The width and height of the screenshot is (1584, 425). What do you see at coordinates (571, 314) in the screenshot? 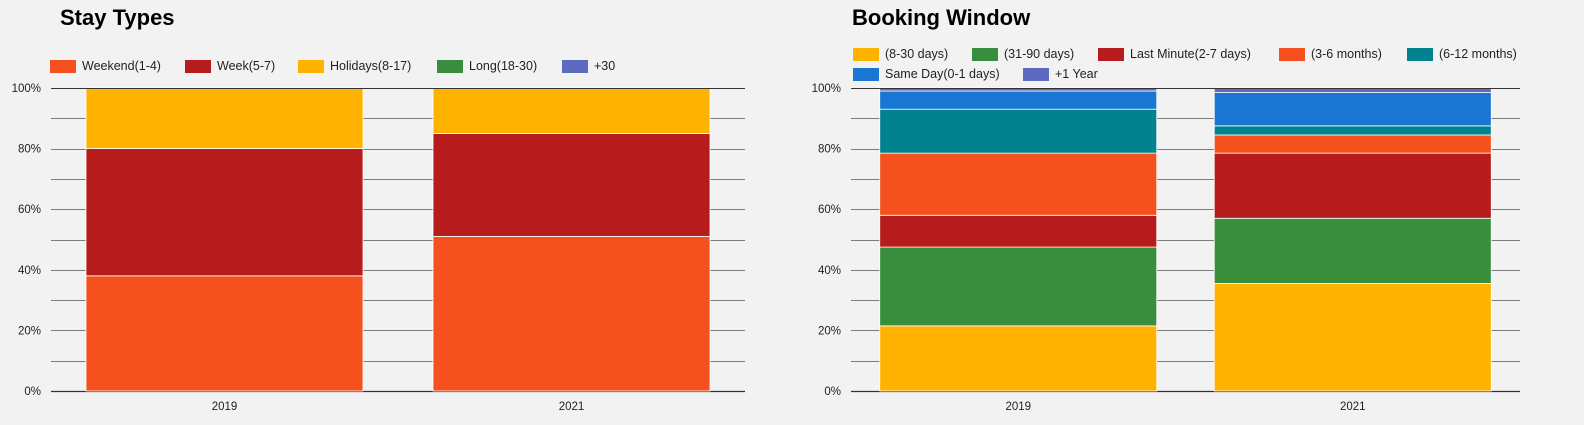
I see `bar-segment-weekend-1-4-2021` at bounding box center [571, 314].